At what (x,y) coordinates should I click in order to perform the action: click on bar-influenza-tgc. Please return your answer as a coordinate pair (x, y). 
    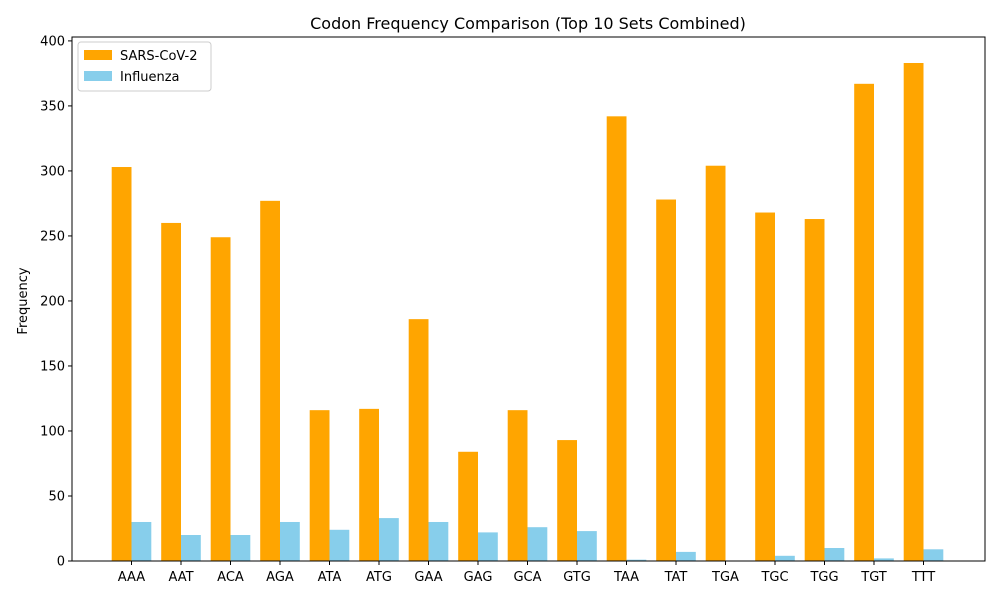
    Looking at the image, I should click on (785, 558).